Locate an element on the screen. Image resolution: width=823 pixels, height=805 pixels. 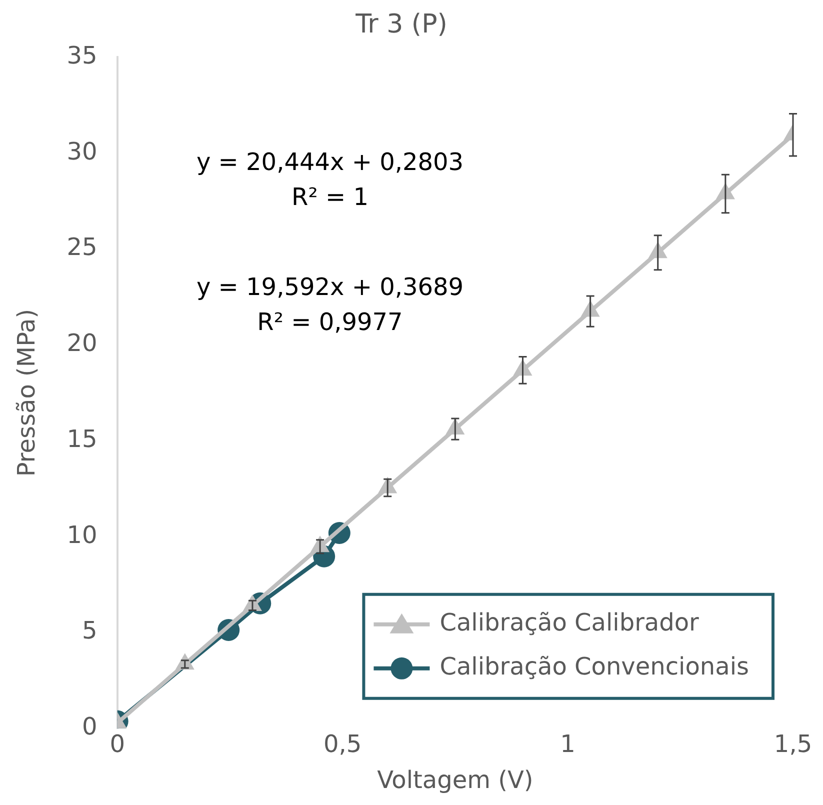
y-axis-title: Pressão (MPa) is located at coordinates (26, 392).